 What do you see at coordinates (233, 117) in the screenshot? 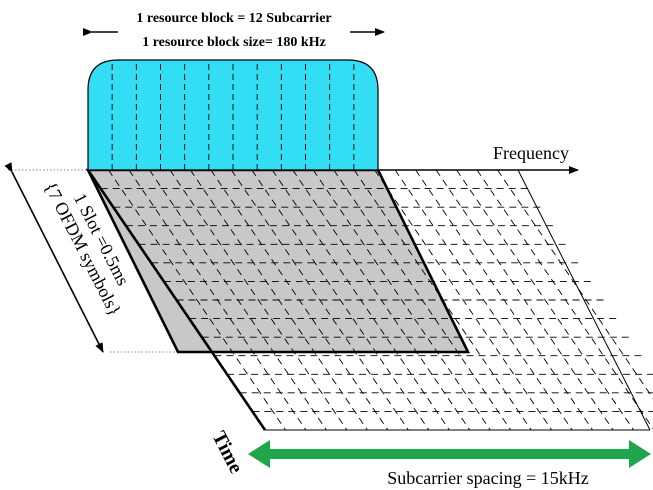
I see `resource-block-subcarrier-lines` at bounding box center [233, 117].